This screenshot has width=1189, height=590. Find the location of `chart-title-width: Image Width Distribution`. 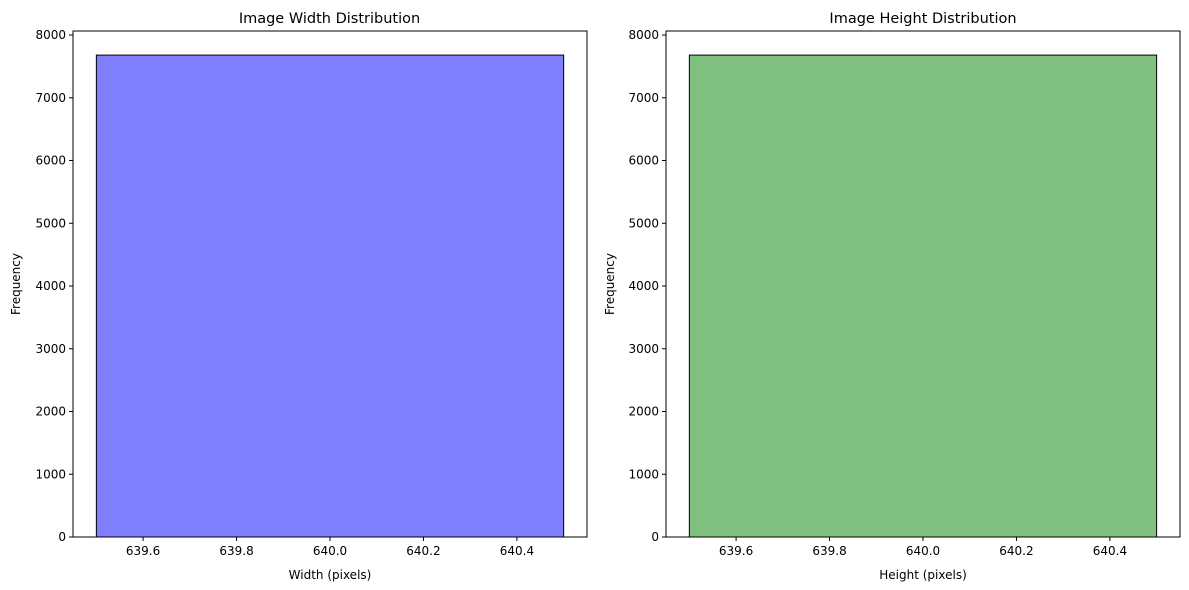

chart-title-width: Image Width Distribution is located at coordinates (329, 19).